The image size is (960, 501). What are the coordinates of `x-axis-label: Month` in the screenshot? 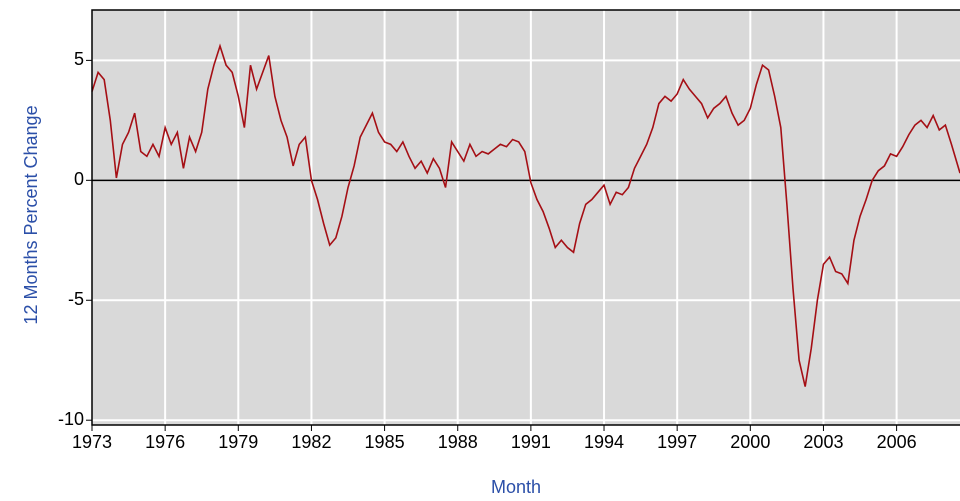 It's located at (516, 487).